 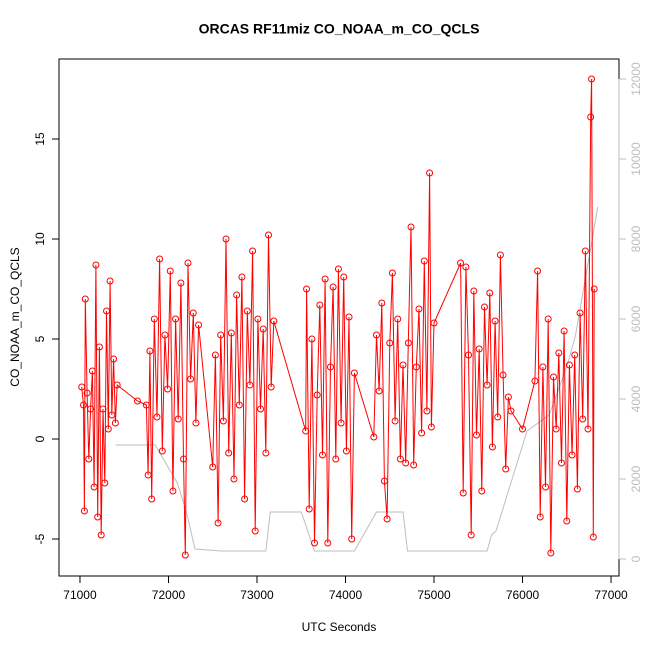 I want to click on y2-tick-label: 0, so click(x=636, y=558).